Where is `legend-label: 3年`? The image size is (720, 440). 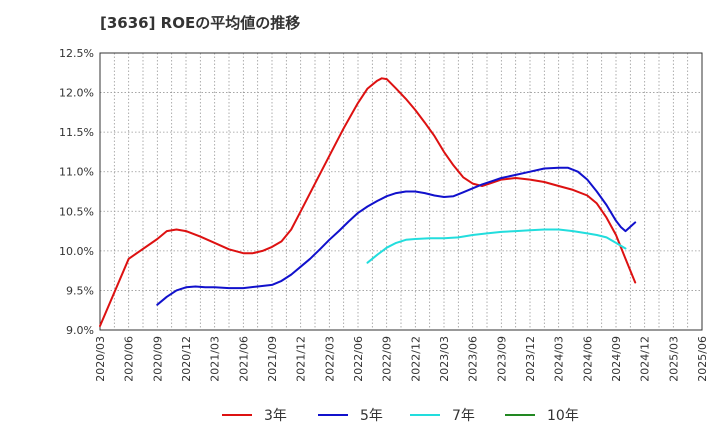
legend-label: 3年 is located at coordinates (275, 416).